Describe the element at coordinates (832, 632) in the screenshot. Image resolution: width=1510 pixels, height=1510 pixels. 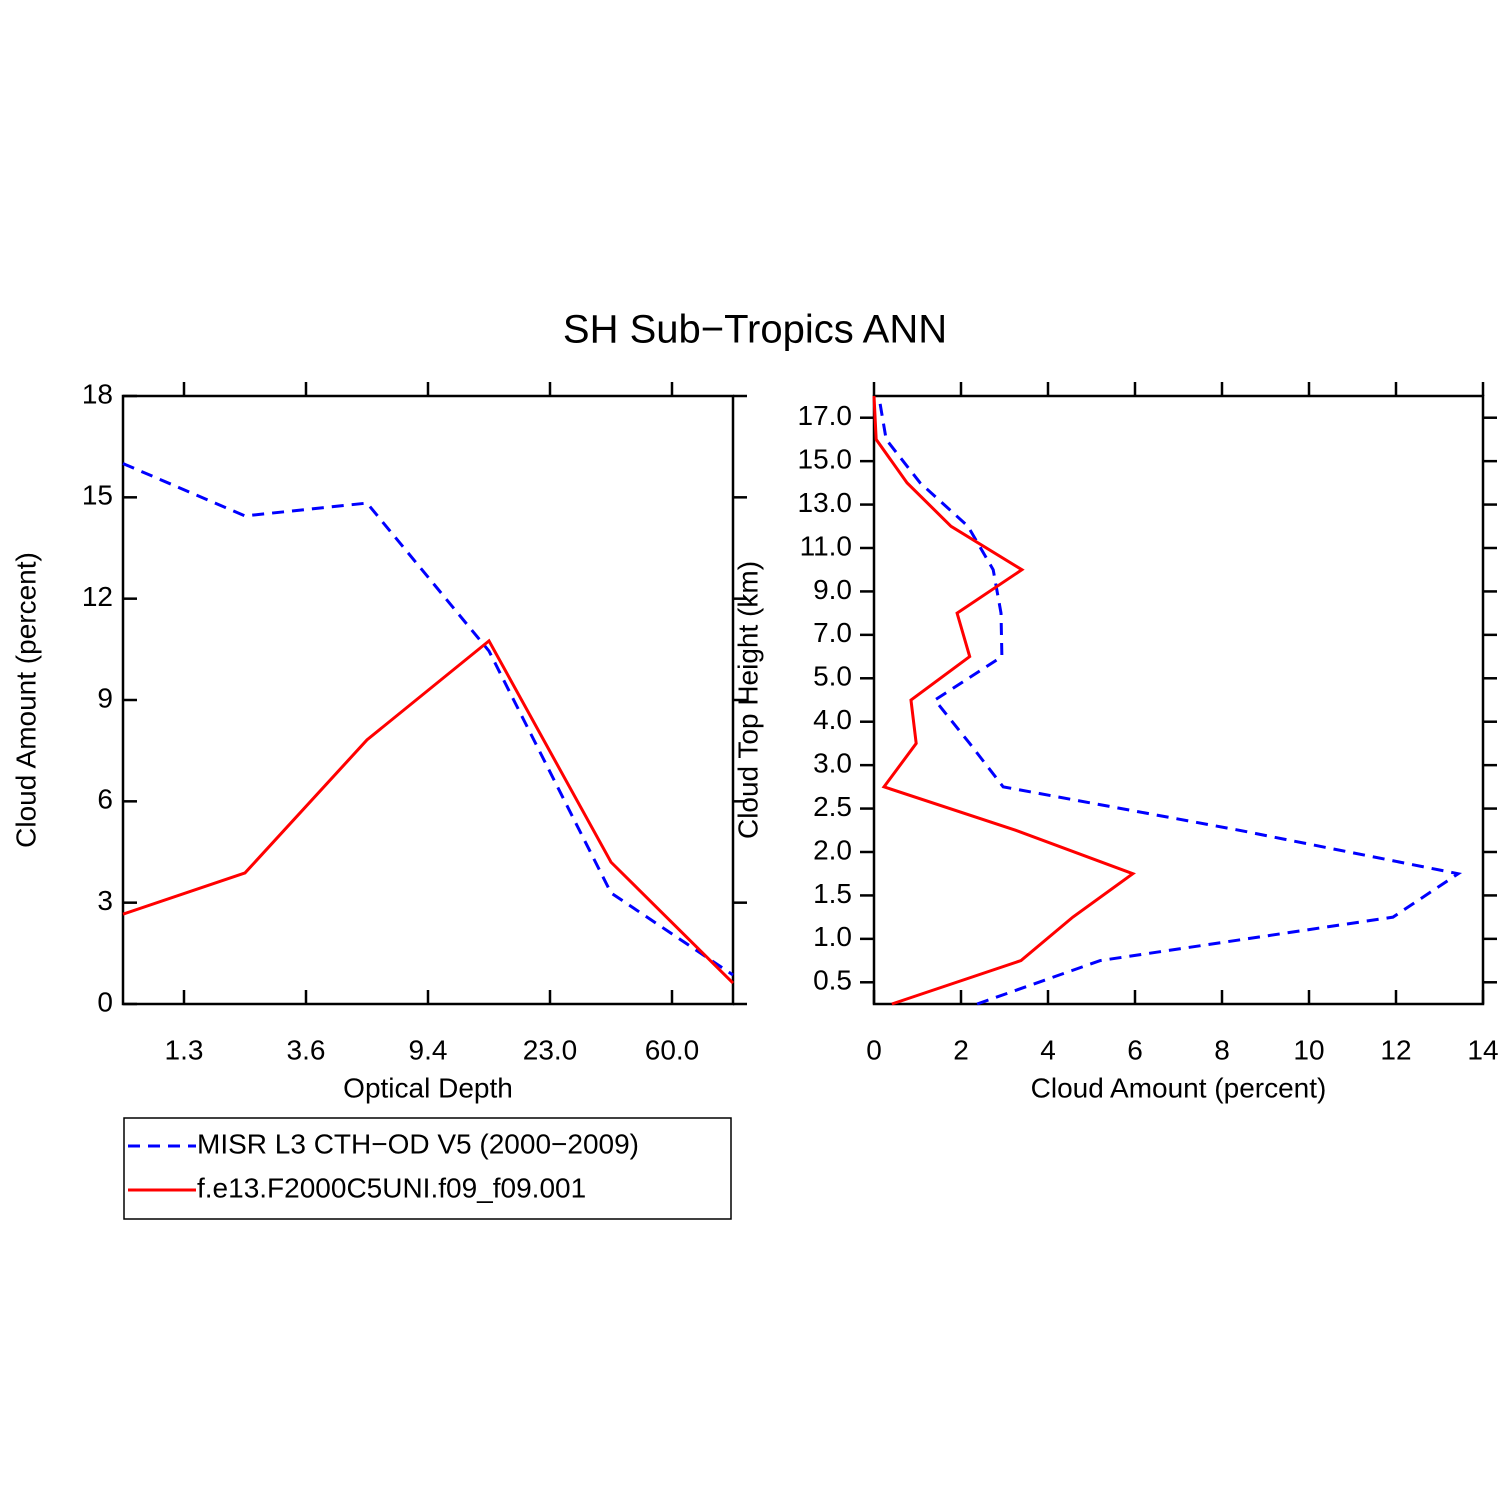
I see `y-tick-label: 7.0` at that location.